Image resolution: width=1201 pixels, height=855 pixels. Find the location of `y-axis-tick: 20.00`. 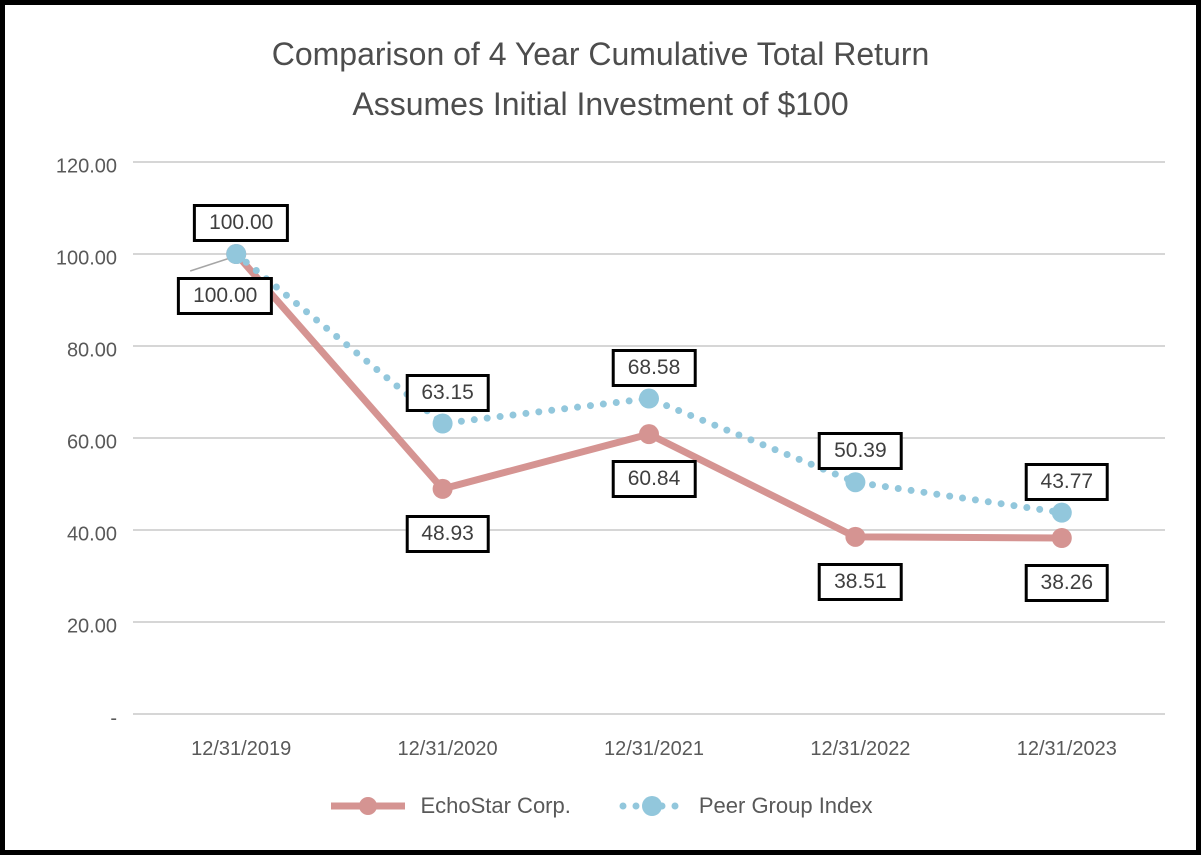

y-axis-tick: 20.00 is located at coordinates (91, 626).